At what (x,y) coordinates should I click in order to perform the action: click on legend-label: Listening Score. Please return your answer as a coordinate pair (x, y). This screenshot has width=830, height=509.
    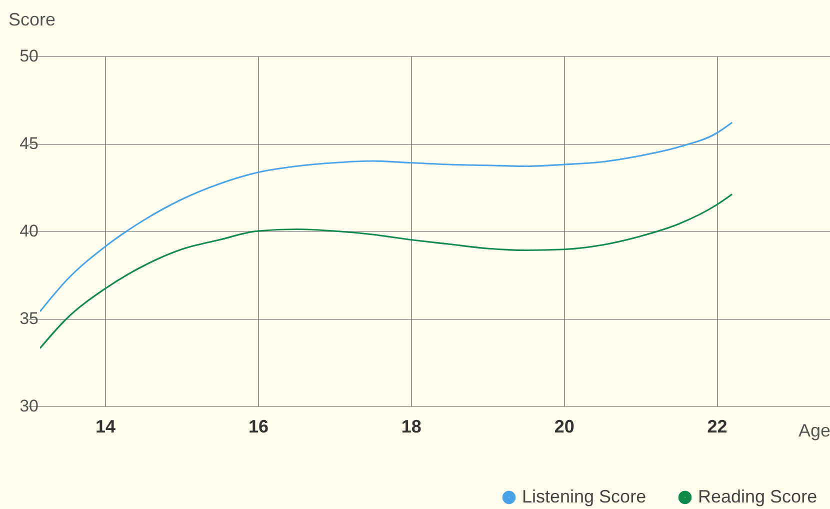
    Looking at the image, I should click on (584, 496).